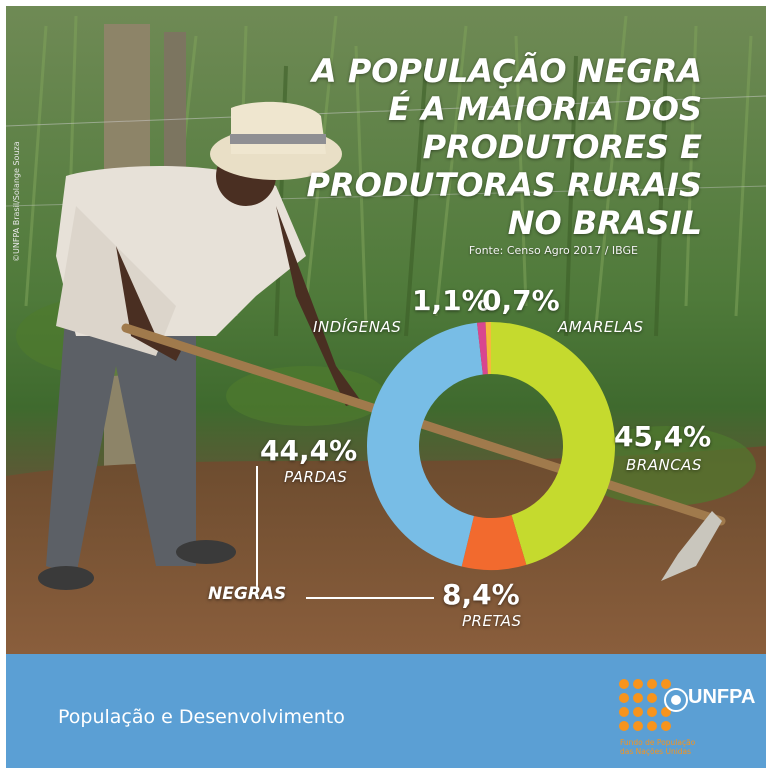 The height and width of the screenshot is (774, 772). I want to click on negras-bracket-horizontal, so click(370, 598).